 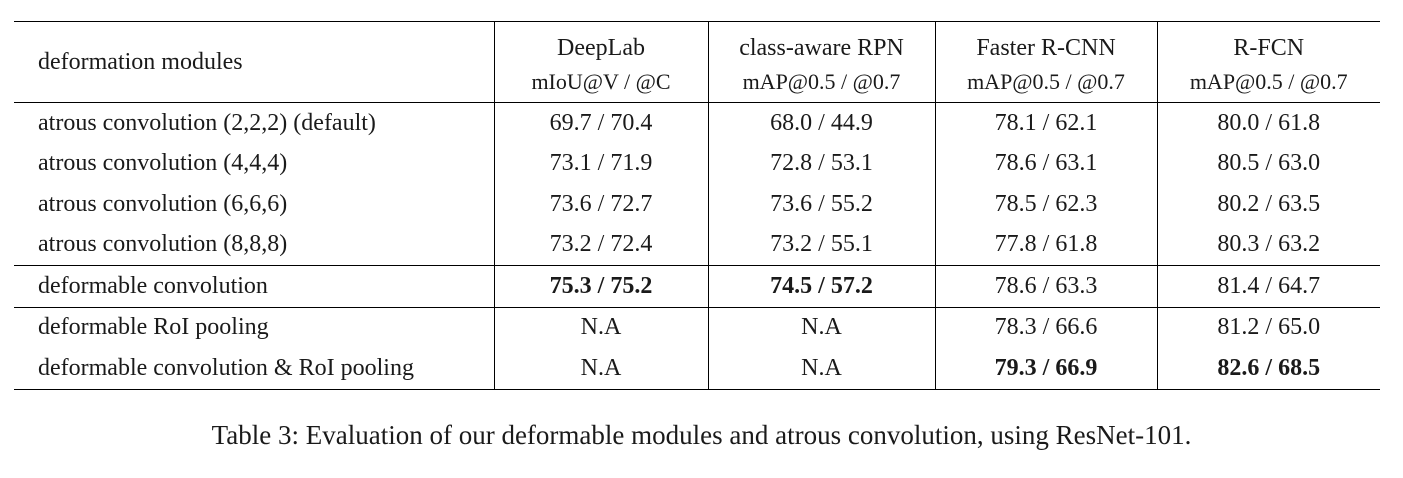 What do you see at coordinates (1046, 82) in the screenshot?
I see `header-metric-faster-rcnn: mAP@0.5 / @0.7` at bounding box center [1046, 82].